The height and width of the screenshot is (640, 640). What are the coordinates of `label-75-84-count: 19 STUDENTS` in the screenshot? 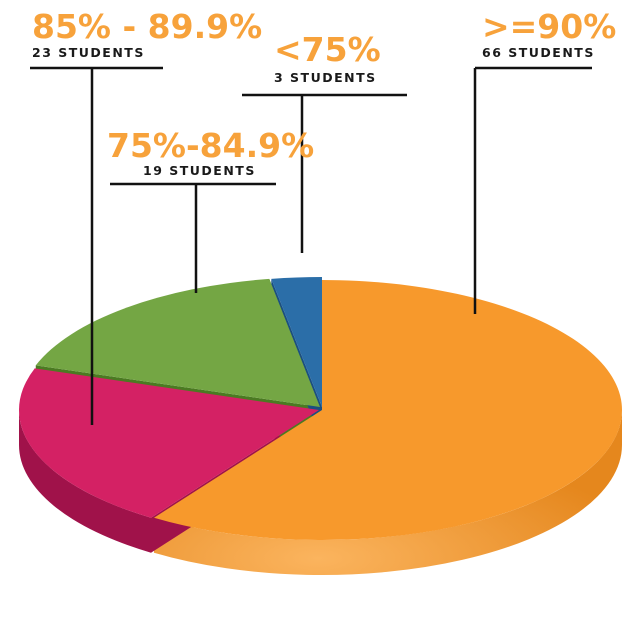 It's located at (199, 170).